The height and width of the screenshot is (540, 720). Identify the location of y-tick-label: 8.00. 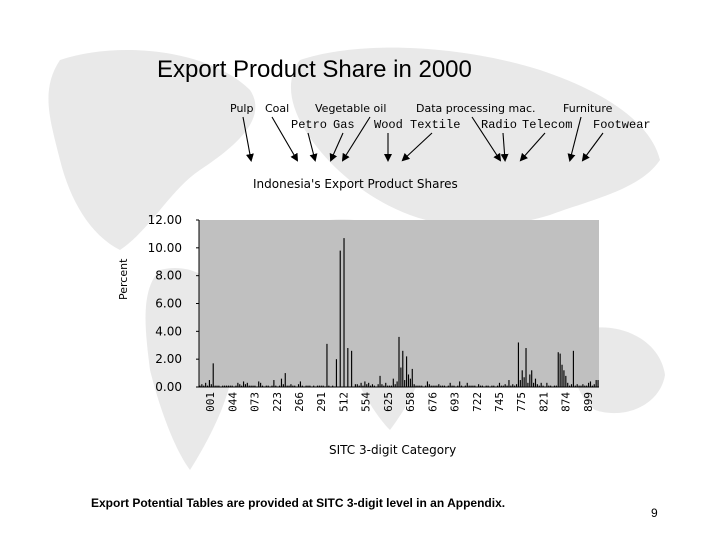
(168, 276).